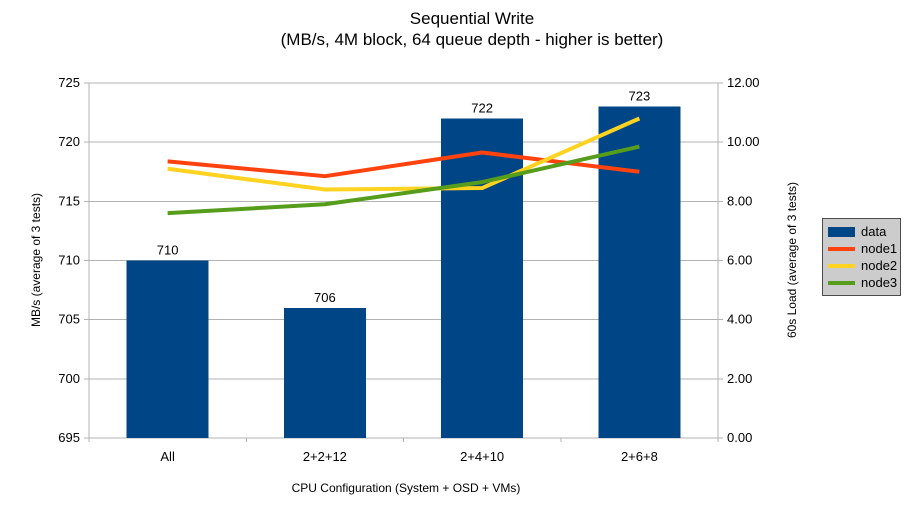 The image size is (907, 510). I want to click on bar-2+4+10, so click(482, 278).